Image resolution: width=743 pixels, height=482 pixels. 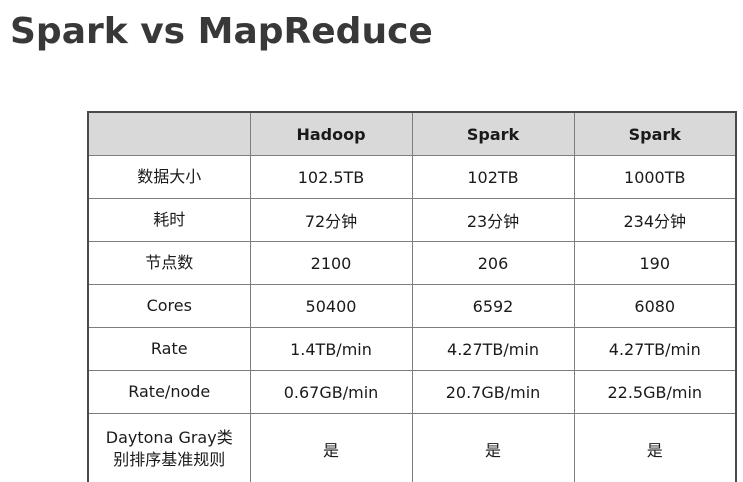 I want to click on table-cell: 190, so click(x=655, y=263).